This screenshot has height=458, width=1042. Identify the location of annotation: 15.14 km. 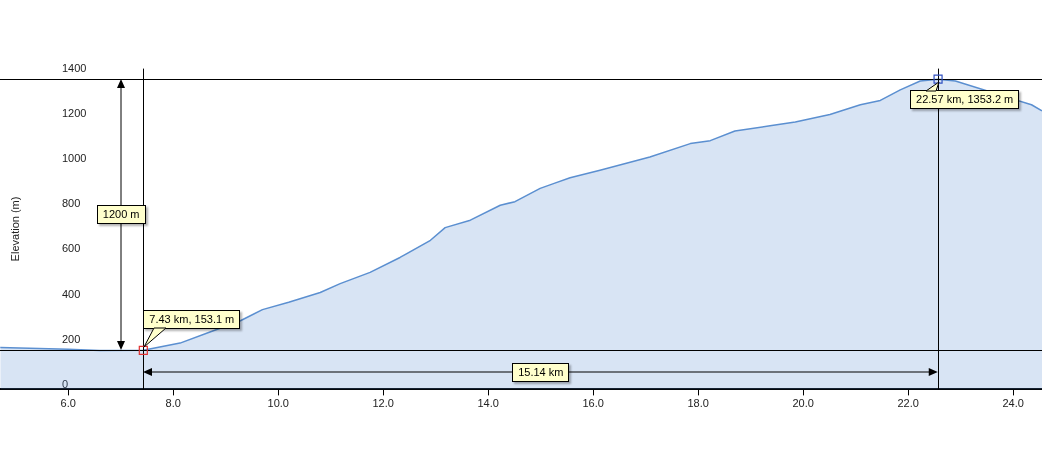
(541, 372).